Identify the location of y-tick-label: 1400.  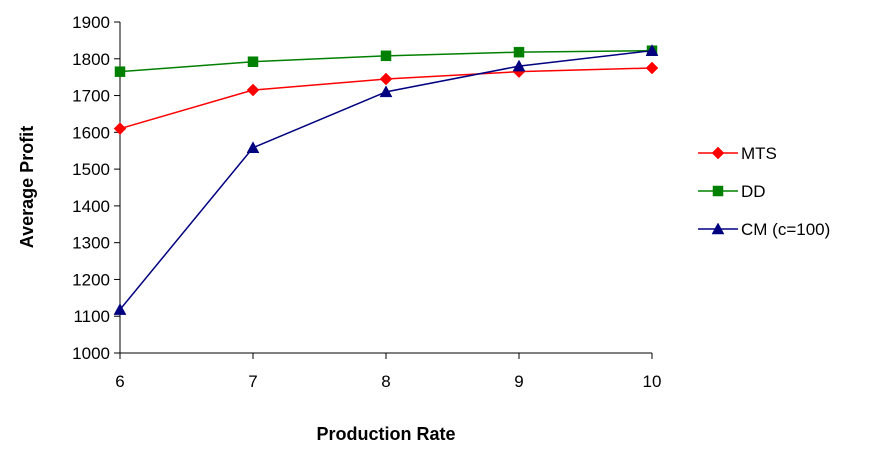
(91, 206).